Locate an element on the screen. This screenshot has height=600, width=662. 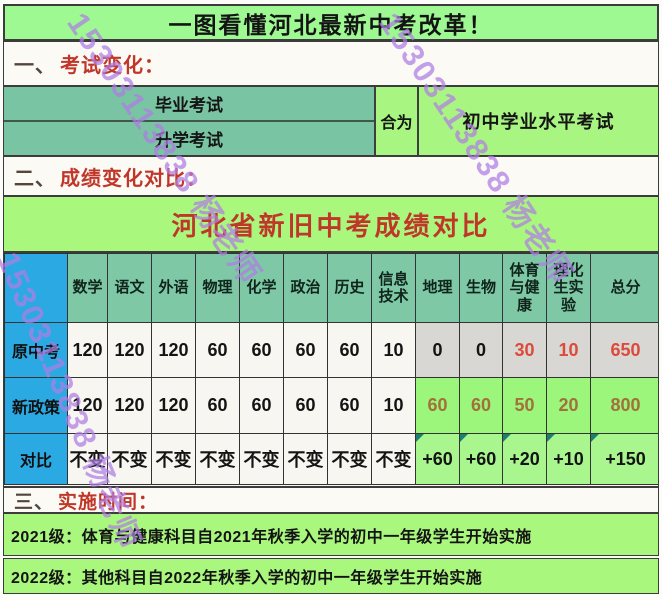
score-cell: 50 is located at coordinates (524, 405).